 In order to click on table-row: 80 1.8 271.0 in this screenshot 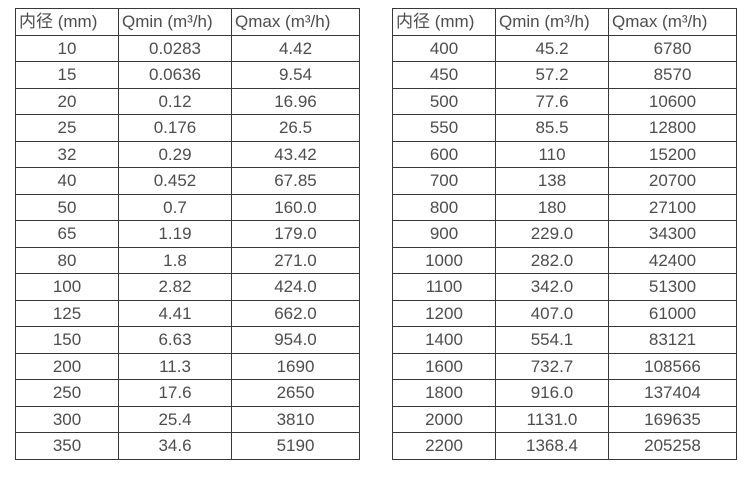, I will do `click(187, 260)`.